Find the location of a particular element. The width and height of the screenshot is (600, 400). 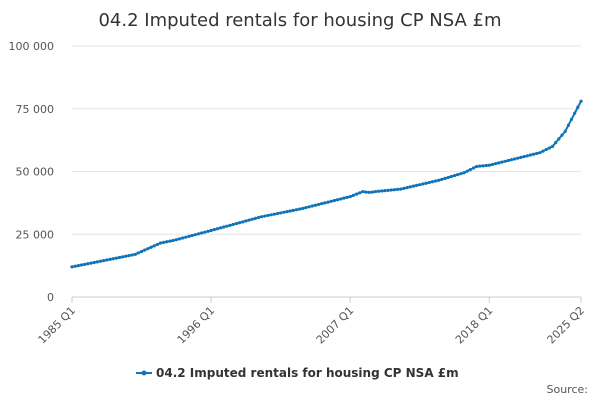

legend-marker is located at coordinates (144, 373).